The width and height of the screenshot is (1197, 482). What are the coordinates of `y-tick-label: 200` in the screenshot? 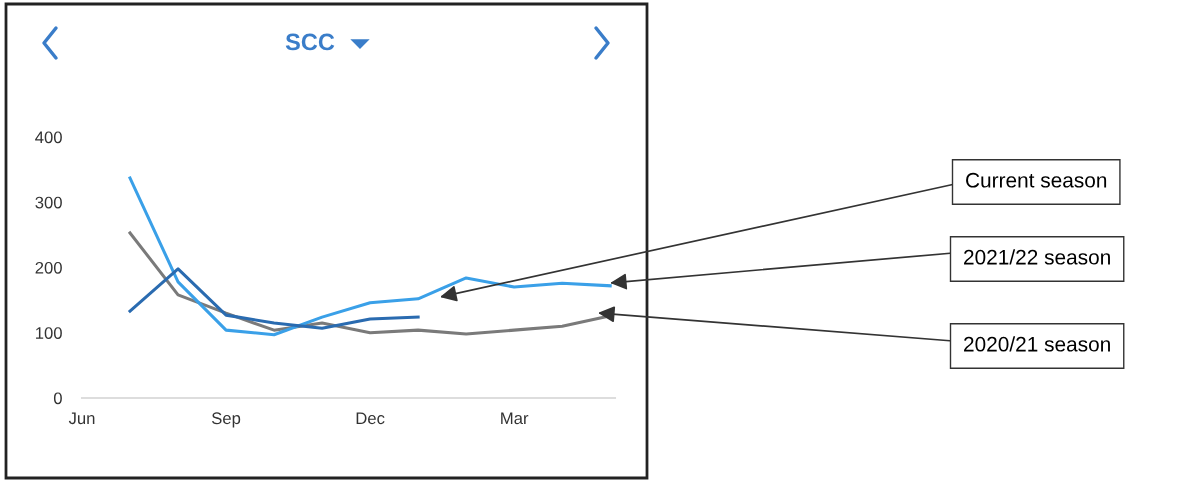 It's located at (48, 267).